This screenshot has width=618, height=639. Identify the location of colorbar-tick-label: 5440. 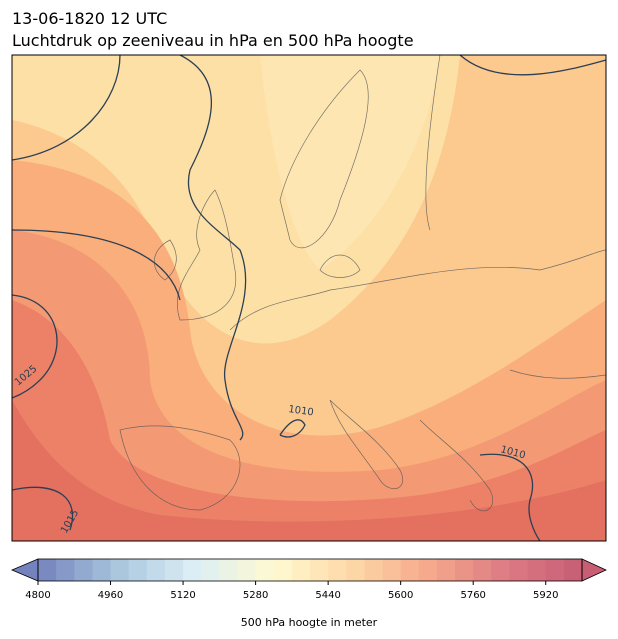
(327, 595).